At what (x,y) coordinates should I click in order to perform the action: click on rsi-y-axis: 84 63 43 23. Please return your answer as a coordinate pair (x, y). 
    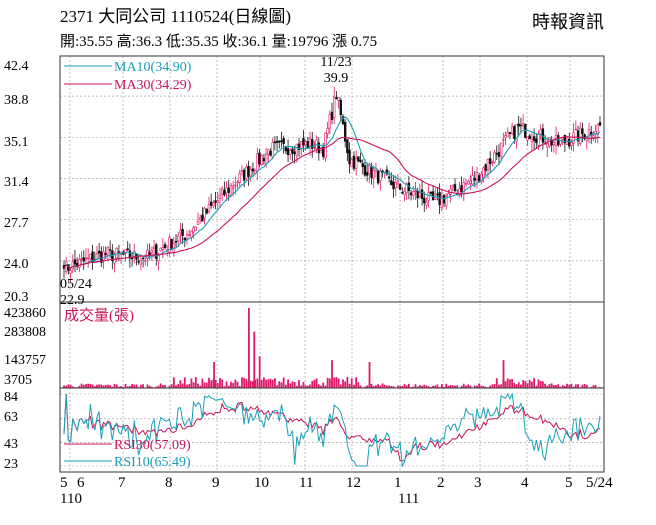
    Looking at the image, I should click on (11, 431).